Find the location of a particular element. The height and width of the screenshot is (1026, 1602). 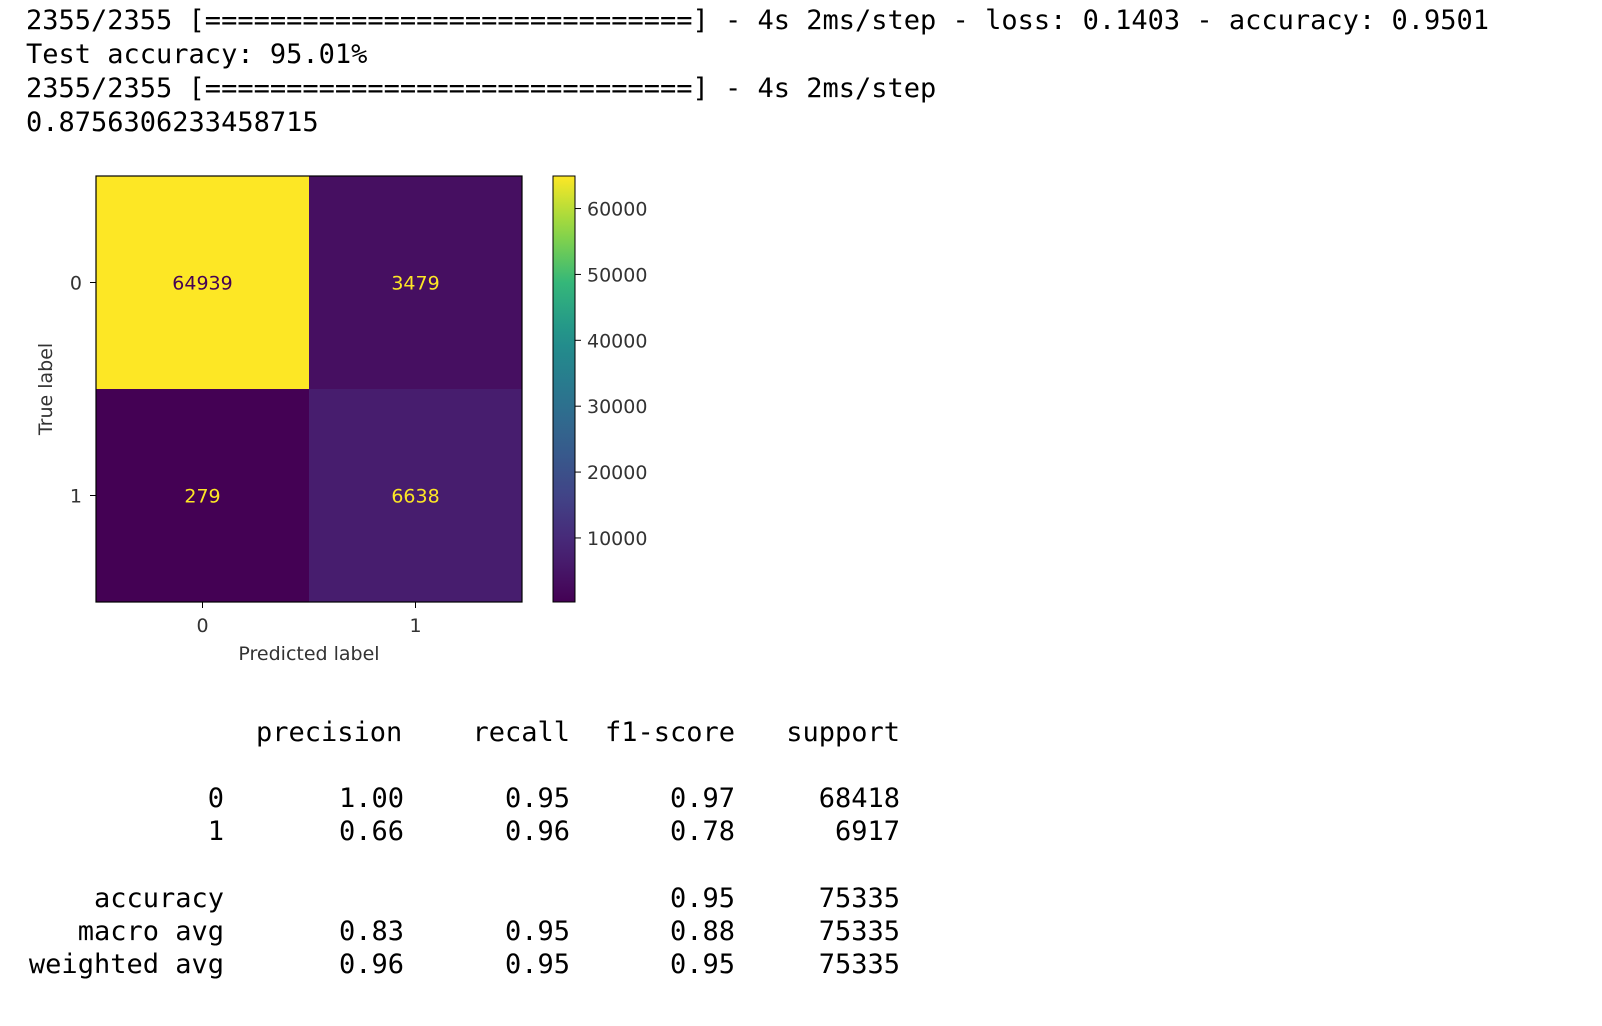

matrix-cell-label: 279 is located at coordinates (202, 497).